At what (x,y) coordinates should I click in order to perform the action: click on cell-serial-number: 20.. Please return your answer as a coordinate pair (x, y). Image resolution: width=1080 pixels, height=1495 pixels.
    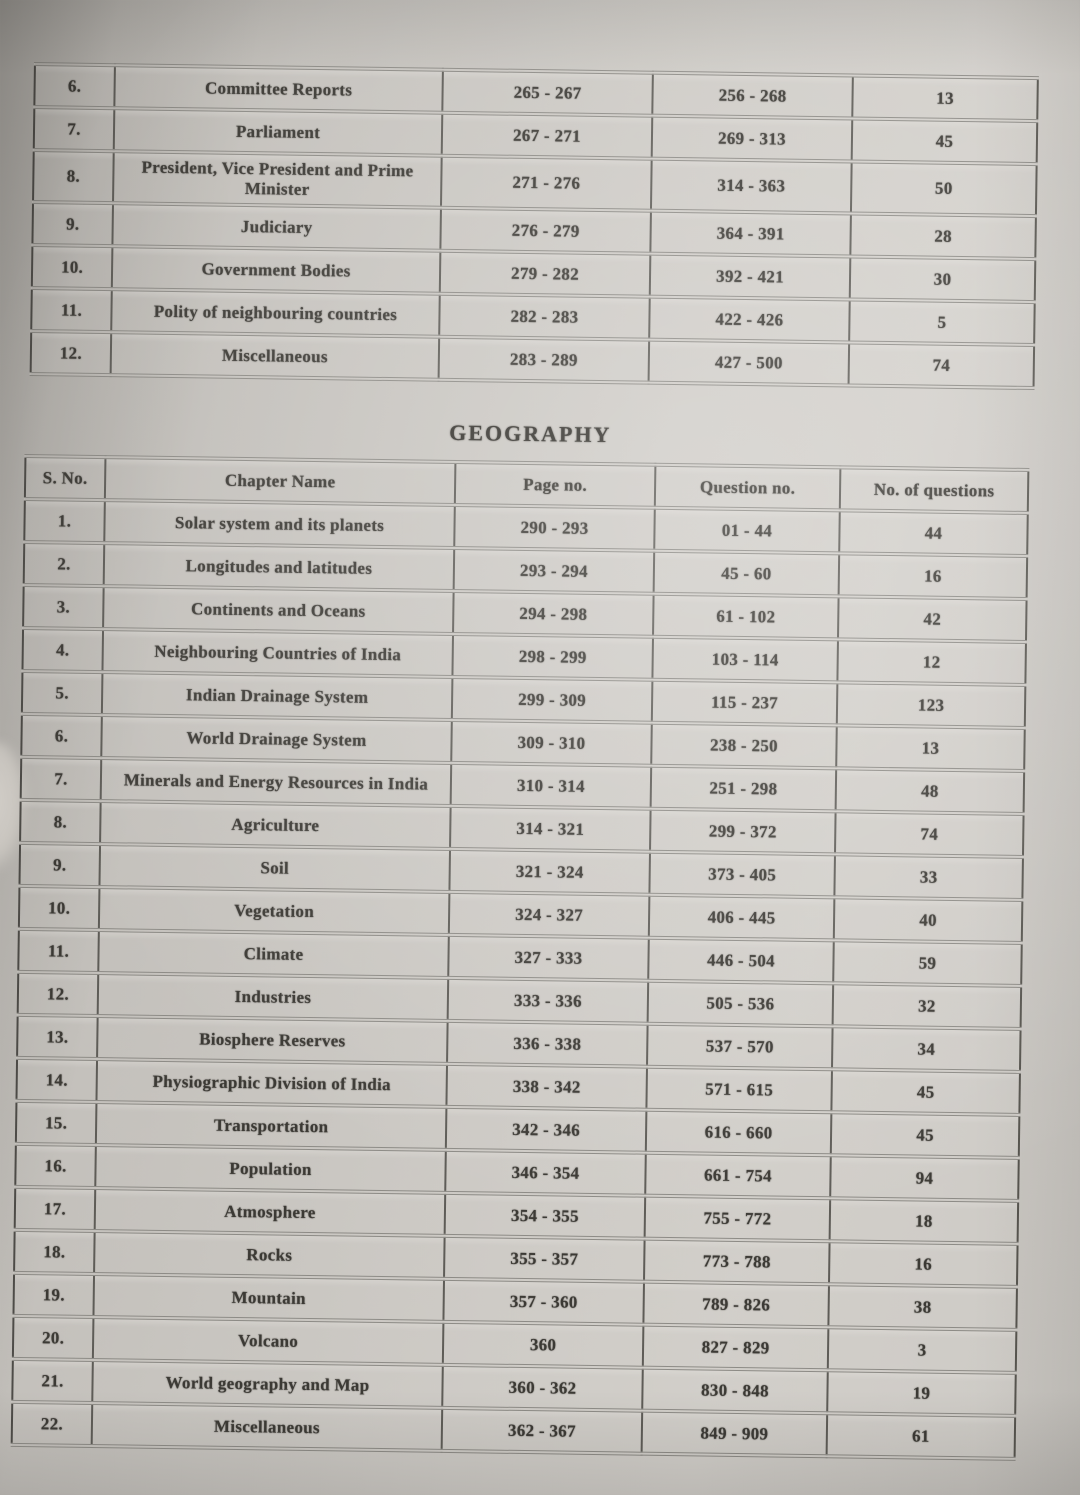
    Looking at the image, I should click on (53, 1338).